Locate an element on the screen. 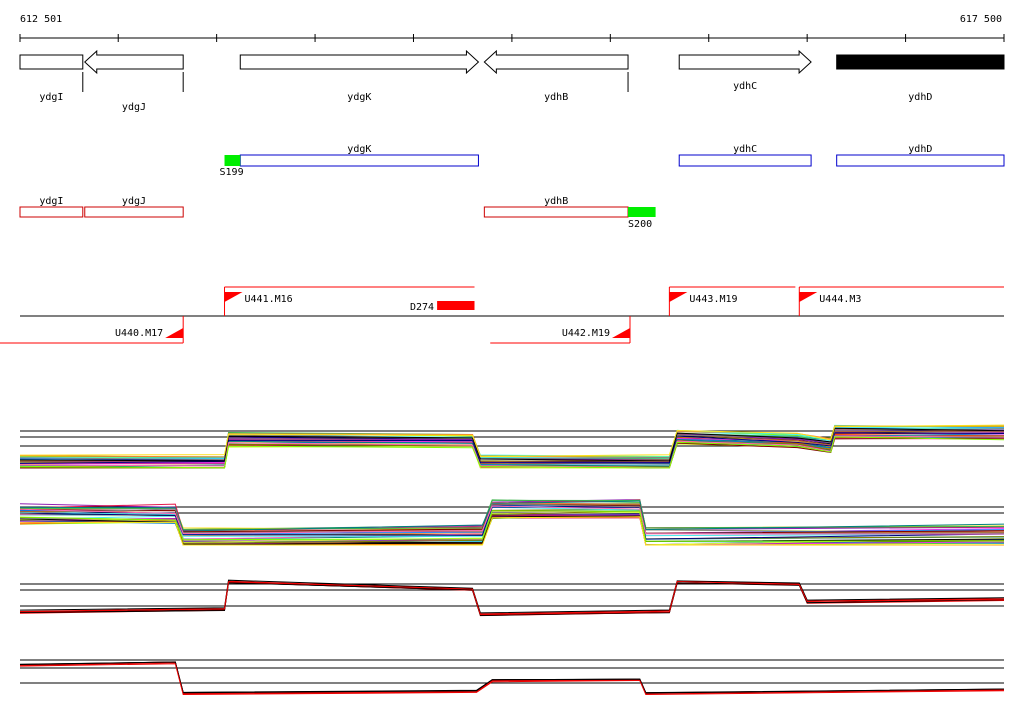 Image resolution: width=1024 pixels, height=714 pixels. minus-strand-tiling-track is located at coordinates (512, 522).